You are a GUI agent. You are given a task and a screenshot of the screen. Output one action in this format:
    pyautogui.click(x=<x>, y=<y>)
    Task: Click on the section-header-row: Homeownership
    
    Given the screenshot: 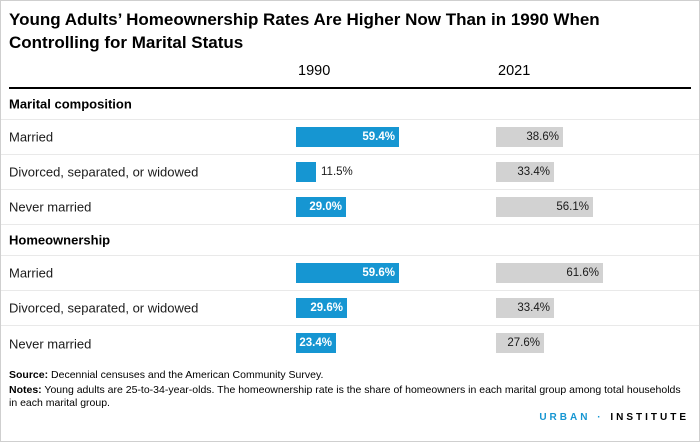 What is the action you would take?
    pyautogui.click(x=350, y=240)
    